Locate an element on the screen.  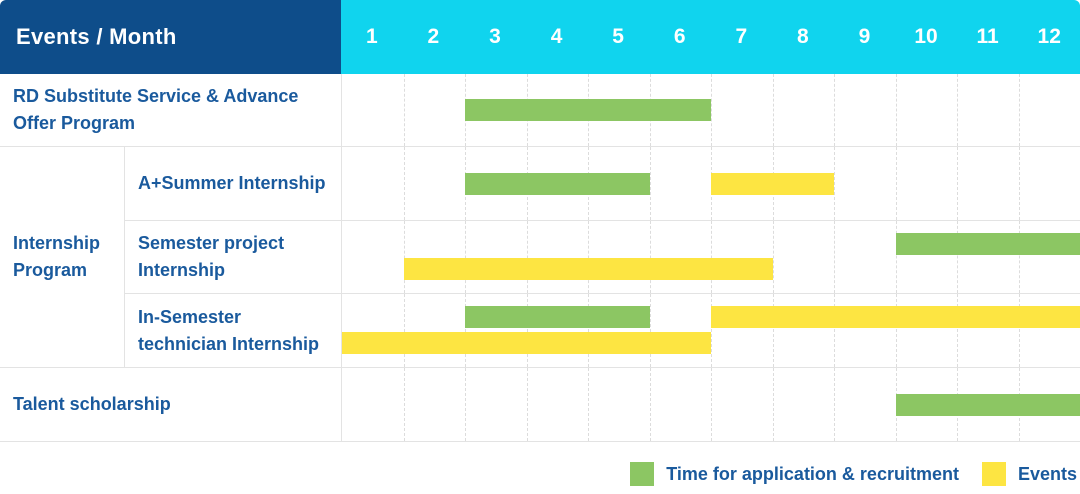
table-header-title: Events / Month is located at coordinates (170, 37).